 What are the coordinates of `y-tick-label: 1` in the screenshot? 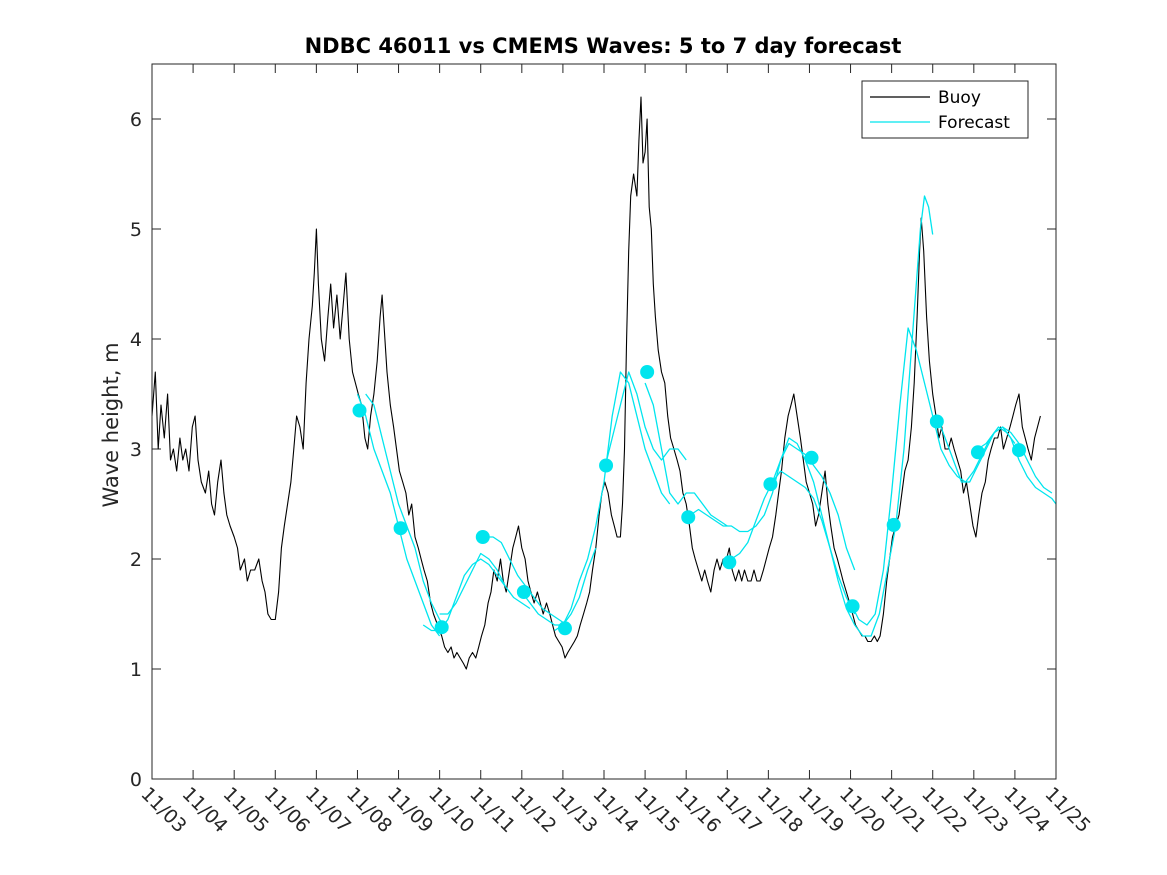 It's located at (136, 670).